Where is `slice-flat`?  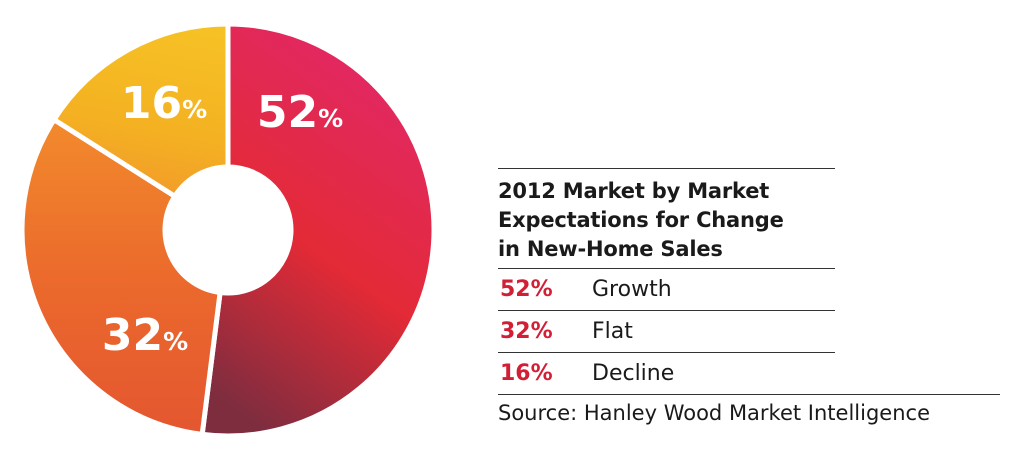 slice-flat is located at coordinates (121, 277).